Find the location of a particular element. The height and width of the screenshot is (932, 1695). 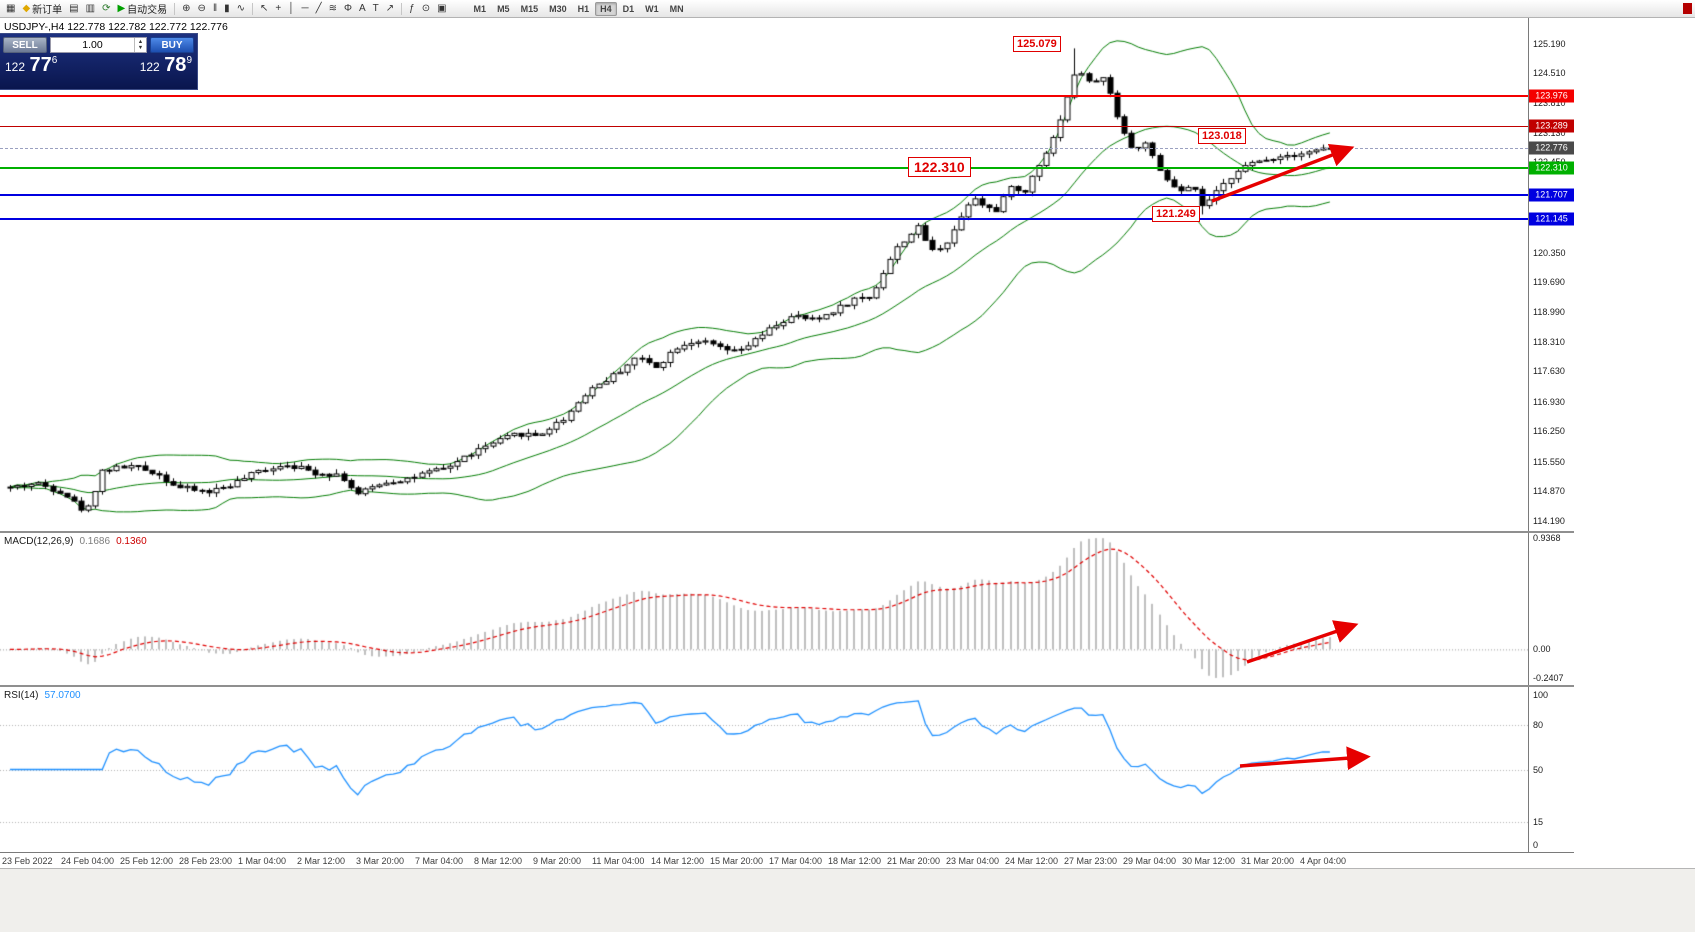

price-callout: 121.249 is located at coordinates (1176, 214).